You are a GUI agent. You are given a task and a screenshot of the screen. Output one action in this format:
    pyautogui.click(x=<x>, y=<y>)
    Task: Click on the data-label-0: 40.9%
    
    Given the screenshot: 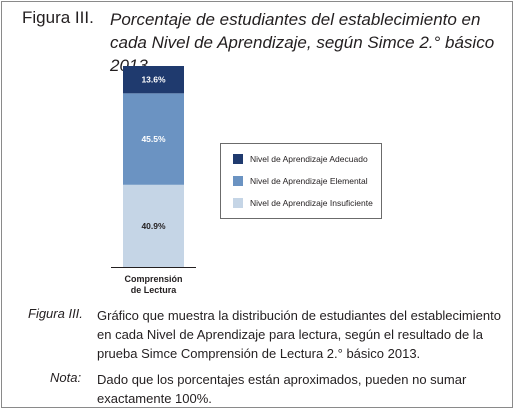 What is the action you would take?
    pyautogui.click(x=153, y=226)
    